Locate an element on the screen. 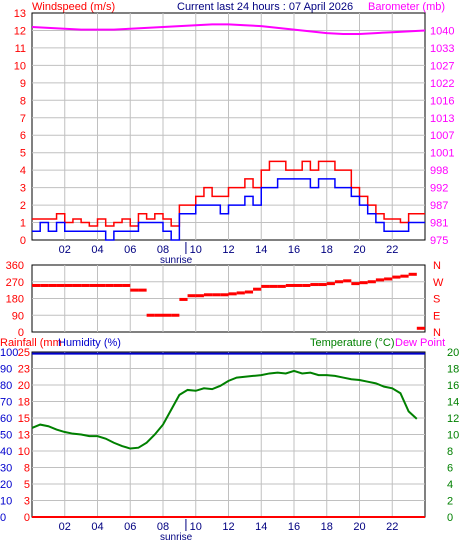 The image size is (463, 542). wind-tick-label: 10 is located at coordinates (20, 66).